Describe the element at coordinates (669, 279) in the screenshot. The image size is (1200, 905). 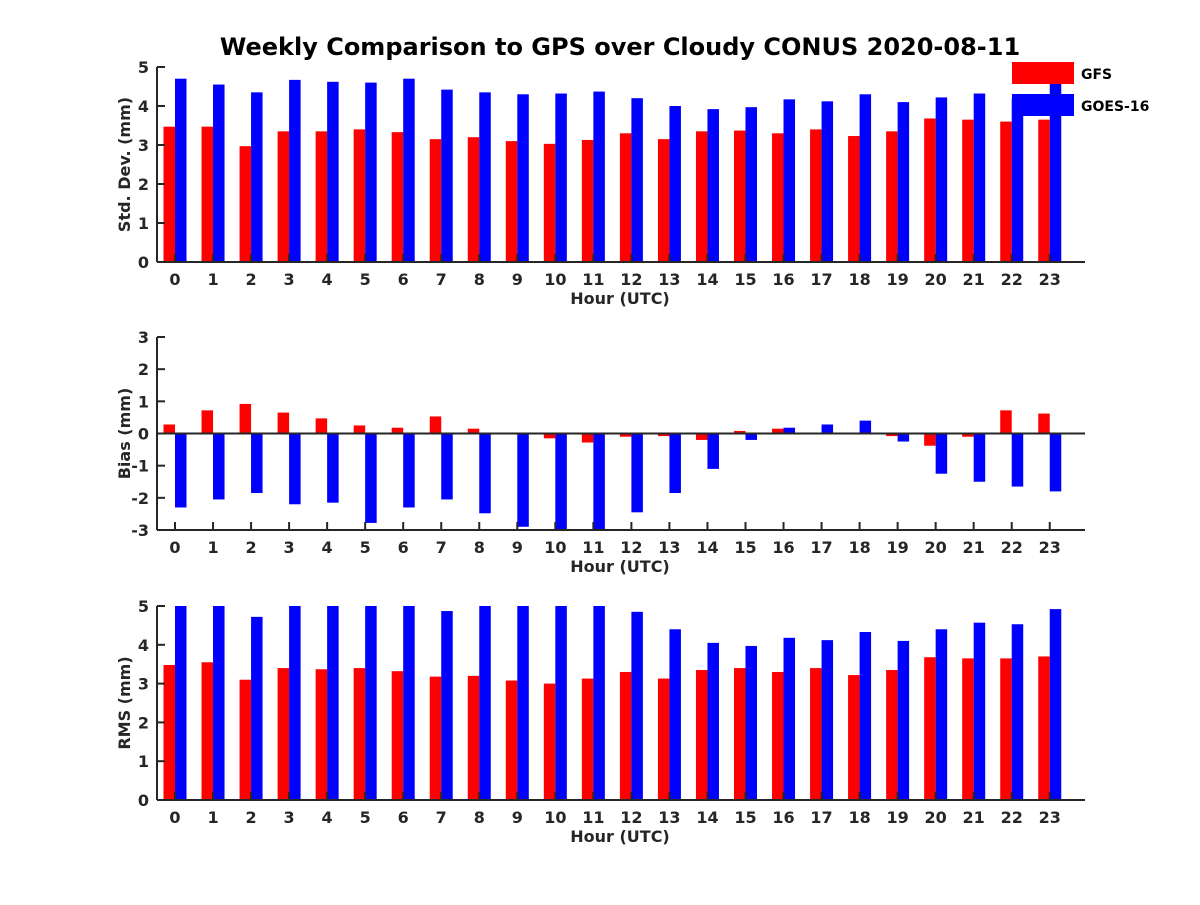
I see `x-tick-label: 13` at that location.